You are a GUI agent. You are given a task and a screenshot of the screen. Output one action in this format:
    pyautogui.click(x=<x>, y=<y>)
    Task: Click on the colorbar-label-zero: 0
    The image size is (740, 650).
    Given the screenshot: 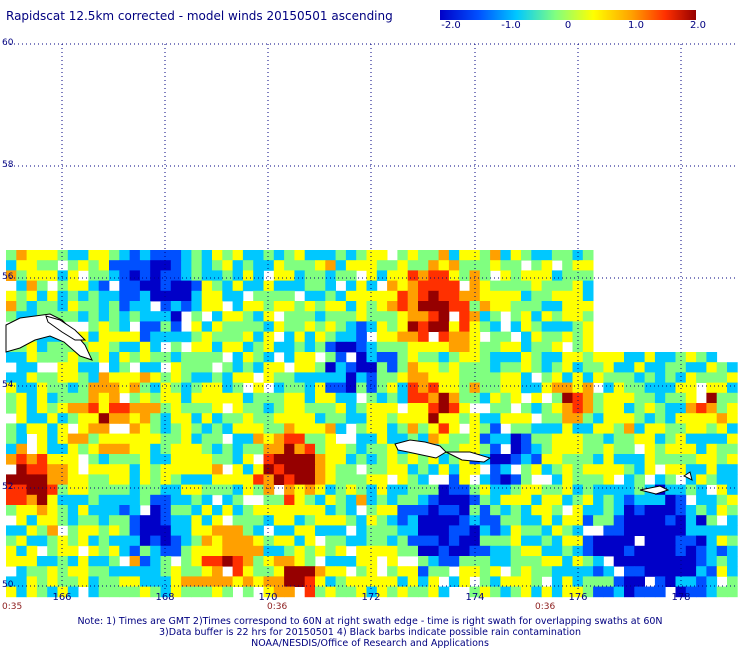 What is the action you would take?
    pyautogui.click(x=568, y=25)
    